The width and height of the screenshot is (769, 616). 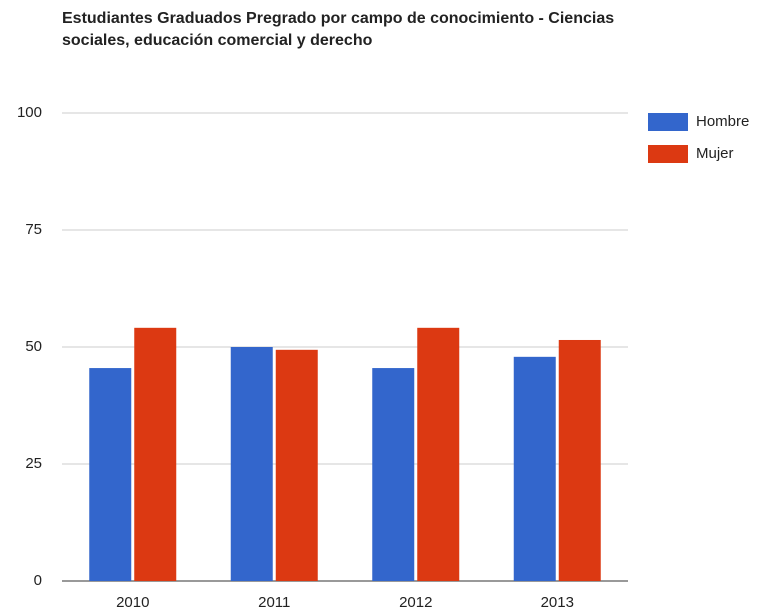 What do you see at coordinates (38, 580) in the screenshot?
I see `y-tick-label: 0` at bounding box center [38, 580].